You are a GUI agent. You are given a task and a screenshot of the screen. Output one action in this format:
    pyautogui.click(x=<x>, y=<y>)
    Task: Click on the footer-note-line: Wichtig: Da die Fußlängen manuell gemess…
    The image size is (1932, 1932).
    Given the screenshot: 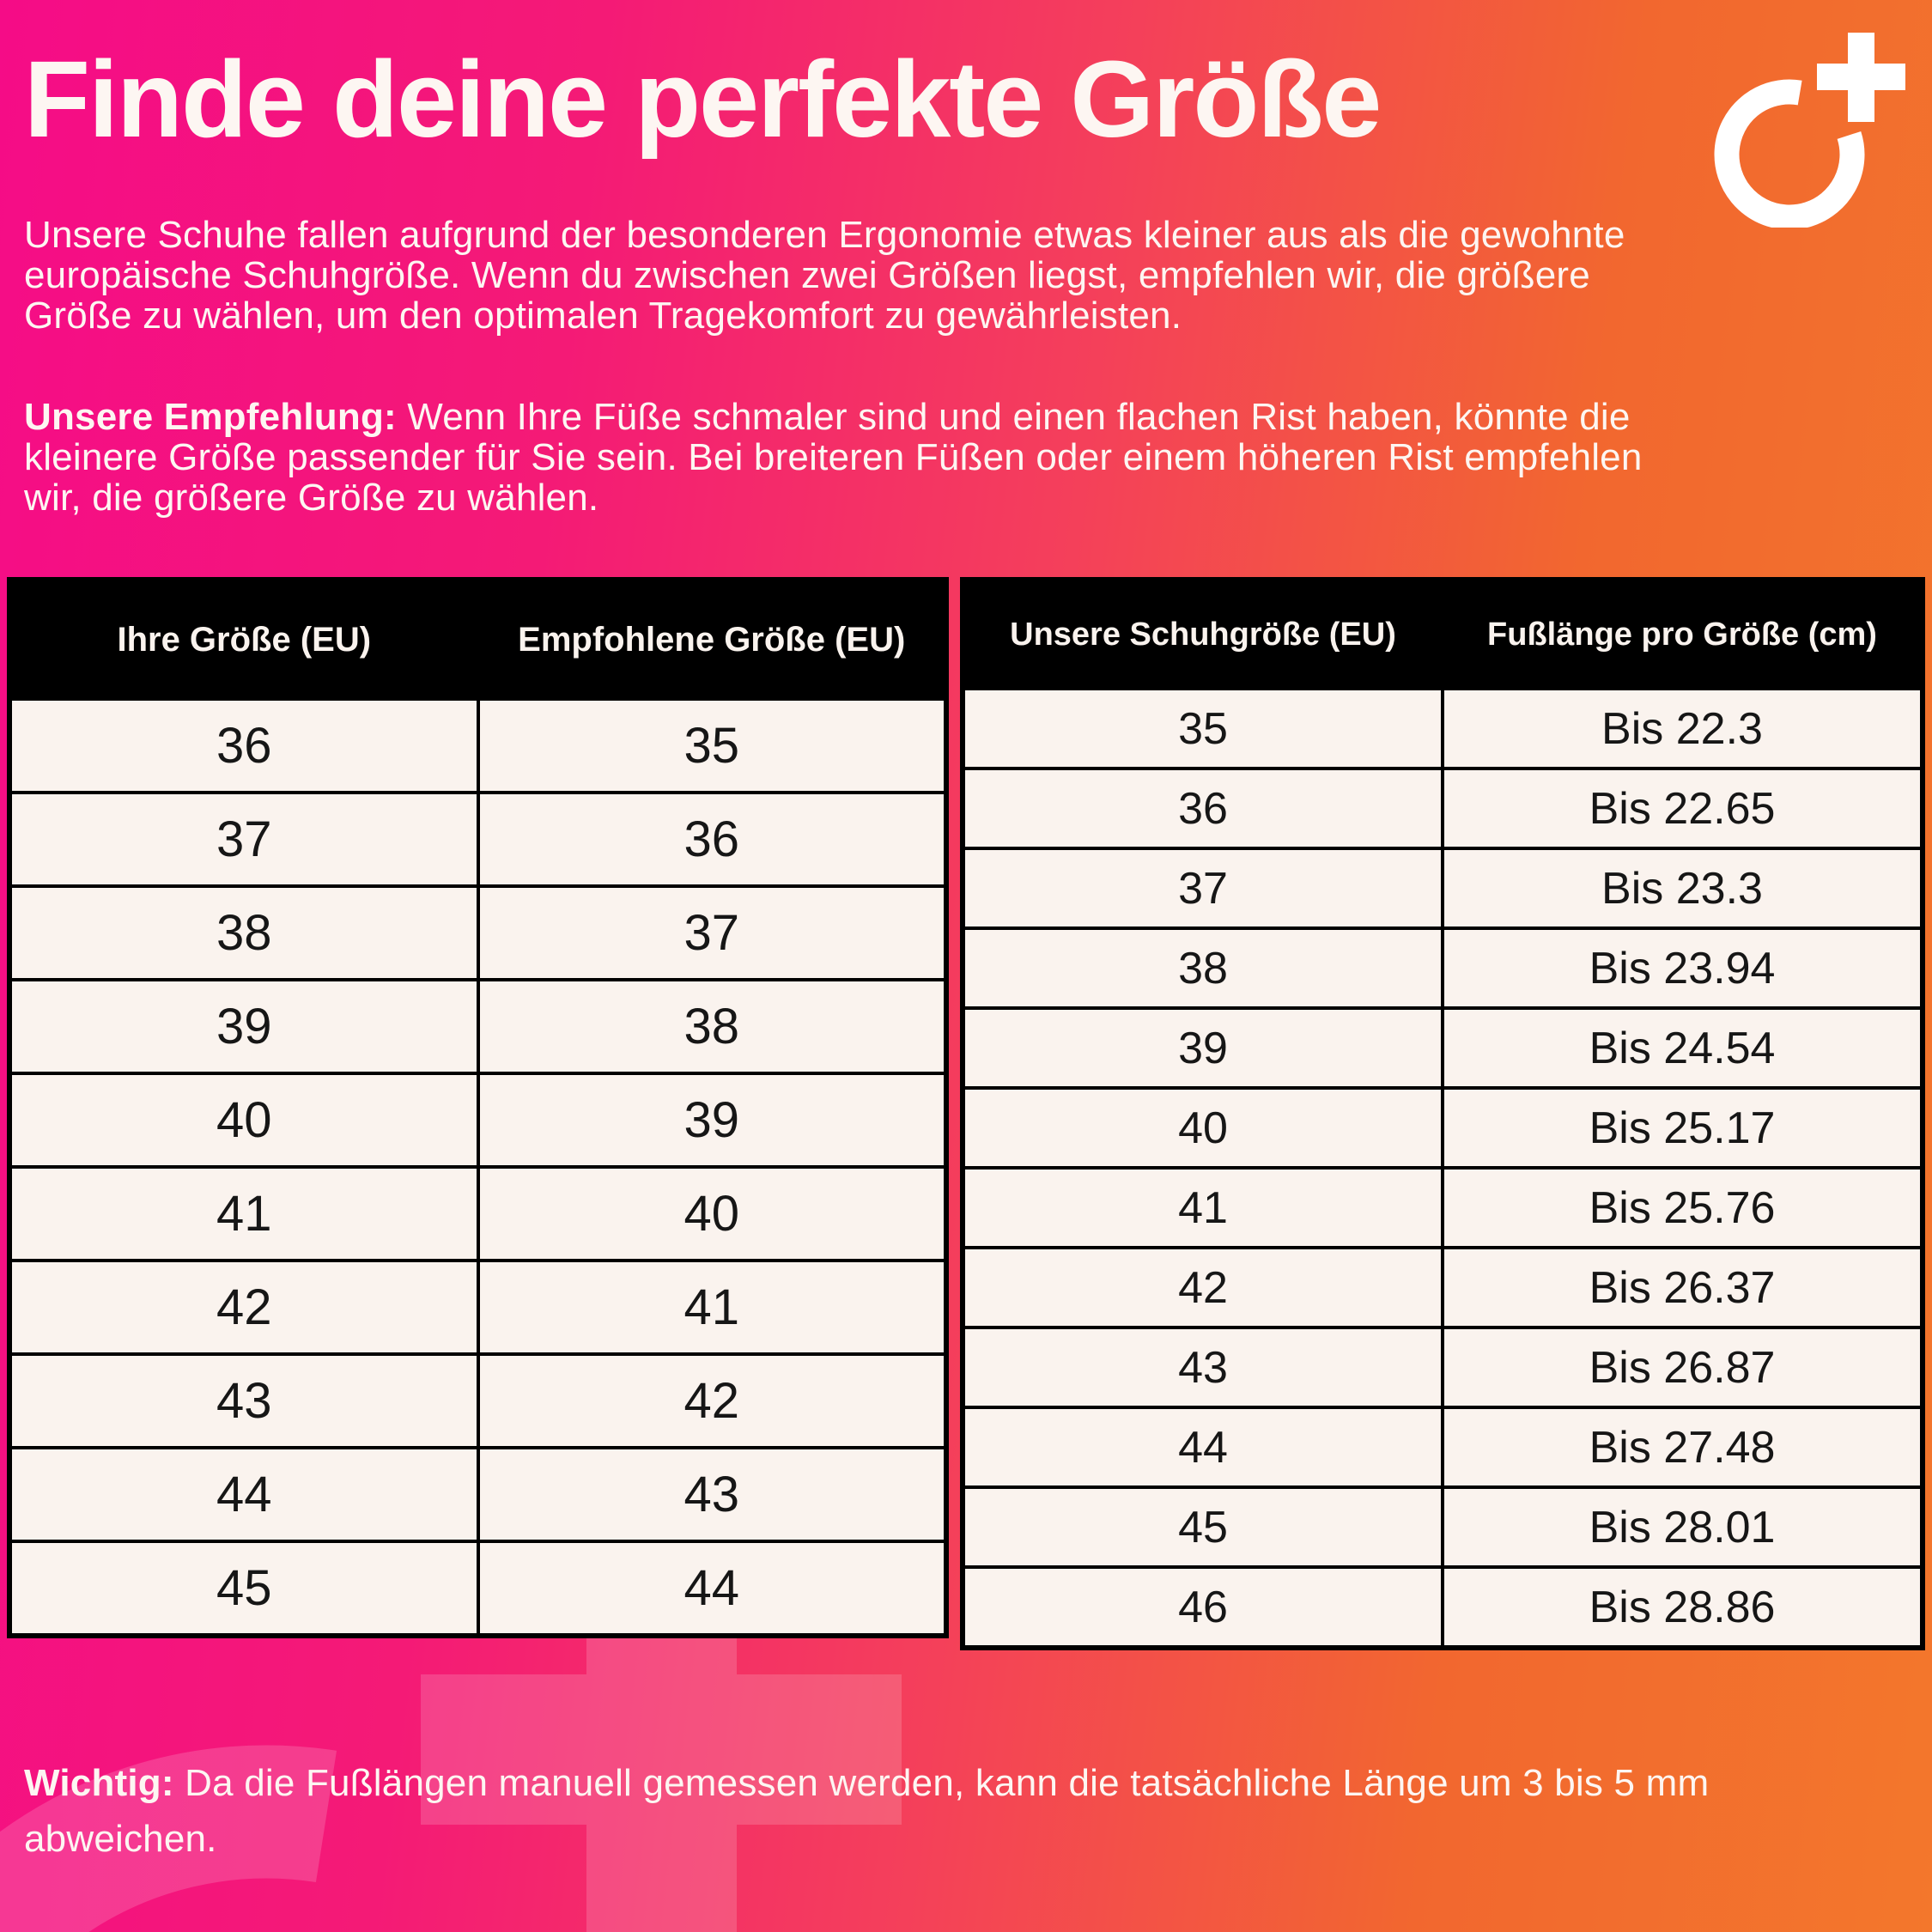 What is the action you would take?
    pyautogui.click(x=867, y=1783)
    